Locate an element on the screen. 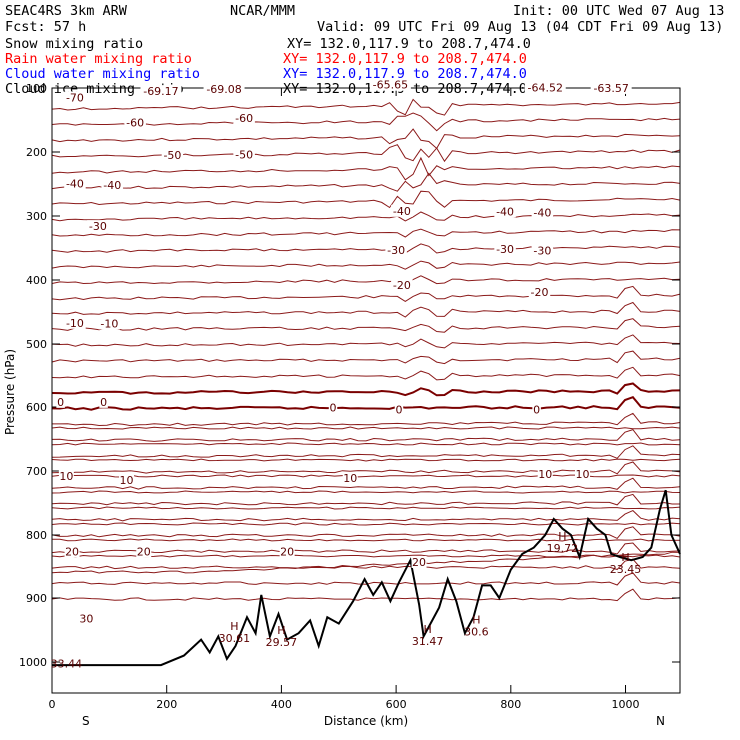 Image resolution: width=740 pixels, height=740 pixels. y-tick-label: 1000 is located at coordinates (33, 662).